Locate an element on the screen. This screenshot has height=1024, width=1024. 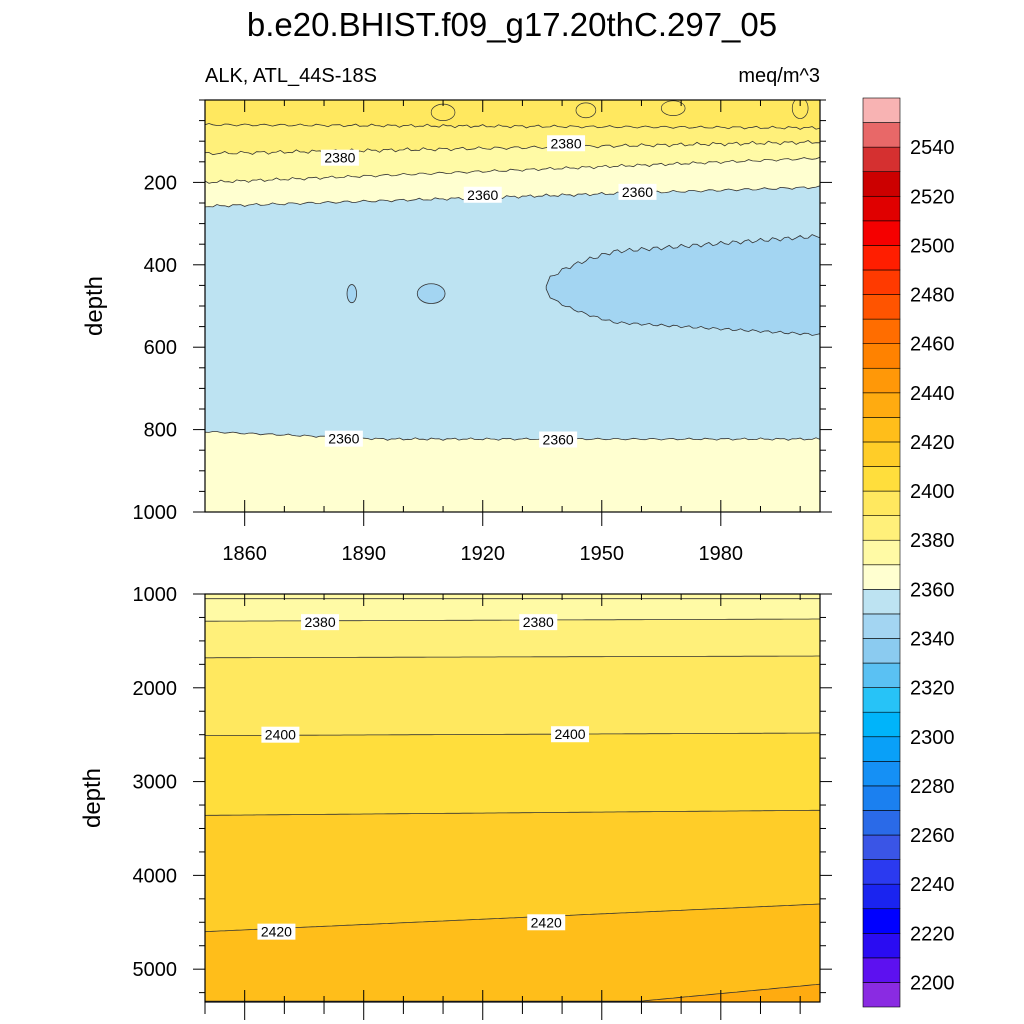
x-tick-label: 1860 is located at coordinates (244, 554).